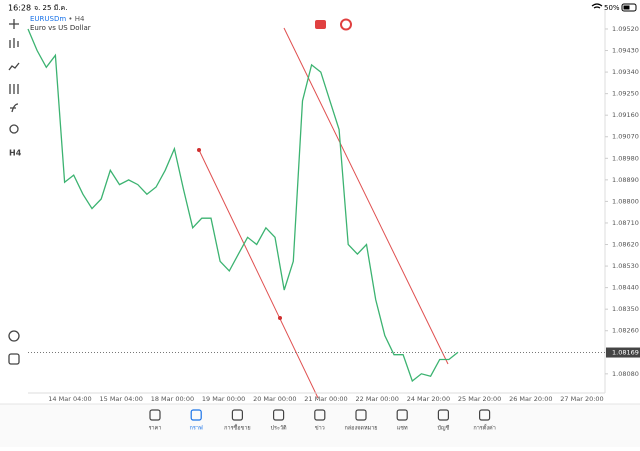 This screenshot has height=451, width=640. What do you see at coordinates (237, 428) in the screenshot?
I see `nav-label: การซื้อขาย` at bounding box center [237, 428].